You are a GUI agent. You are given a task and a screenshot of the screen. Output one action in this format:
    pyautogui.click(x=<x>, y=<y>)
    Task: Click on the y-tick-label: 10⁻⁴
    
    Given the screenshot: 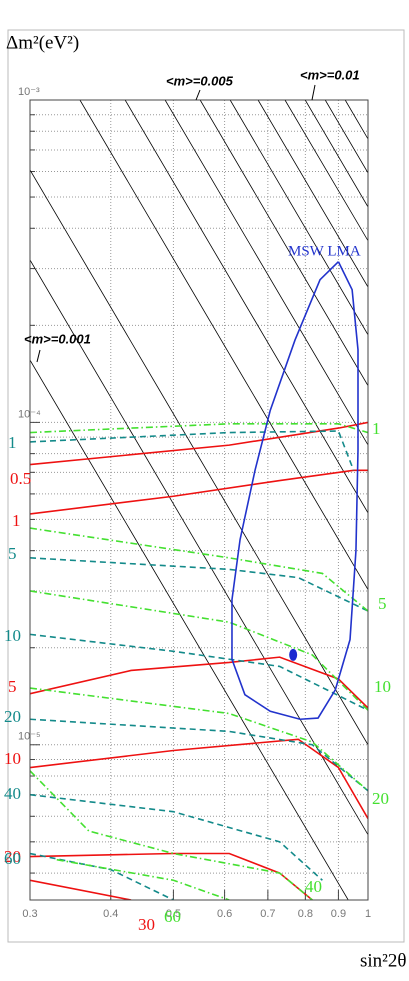 What is the action you would take?
    pyautogui.click(x=29, y=414)
    